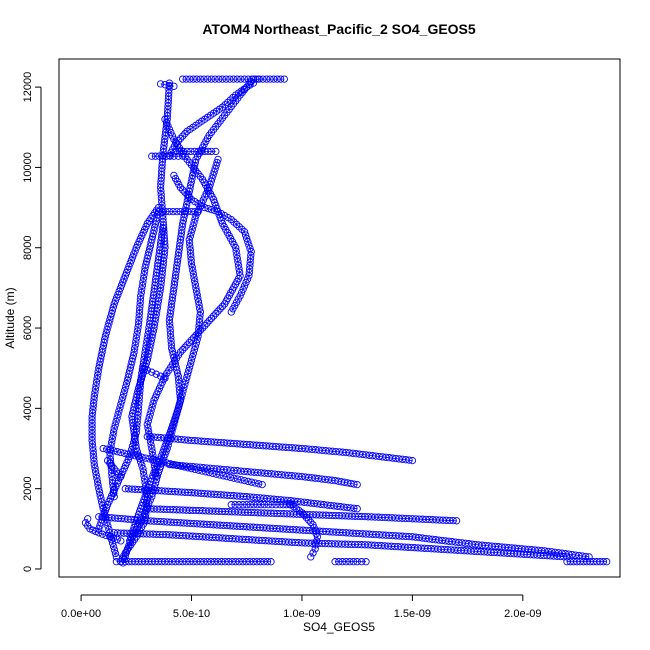  I want to click on y-tick-label: 6000, so click(28, 328).